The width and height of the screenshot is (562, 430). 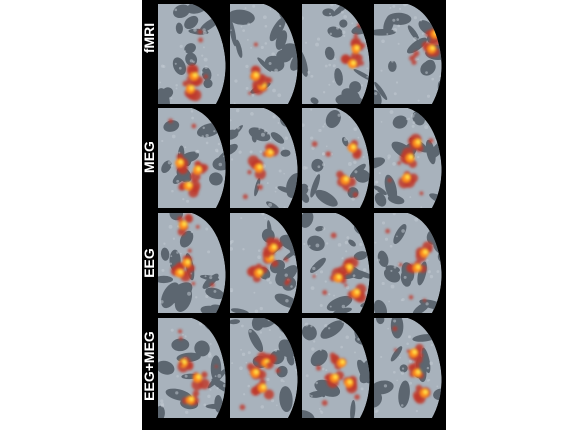 What do you see at coordinates (338, 368) in the screenshot?
I see `brain-panel-r4-c3` at bounding box center [338, 368].